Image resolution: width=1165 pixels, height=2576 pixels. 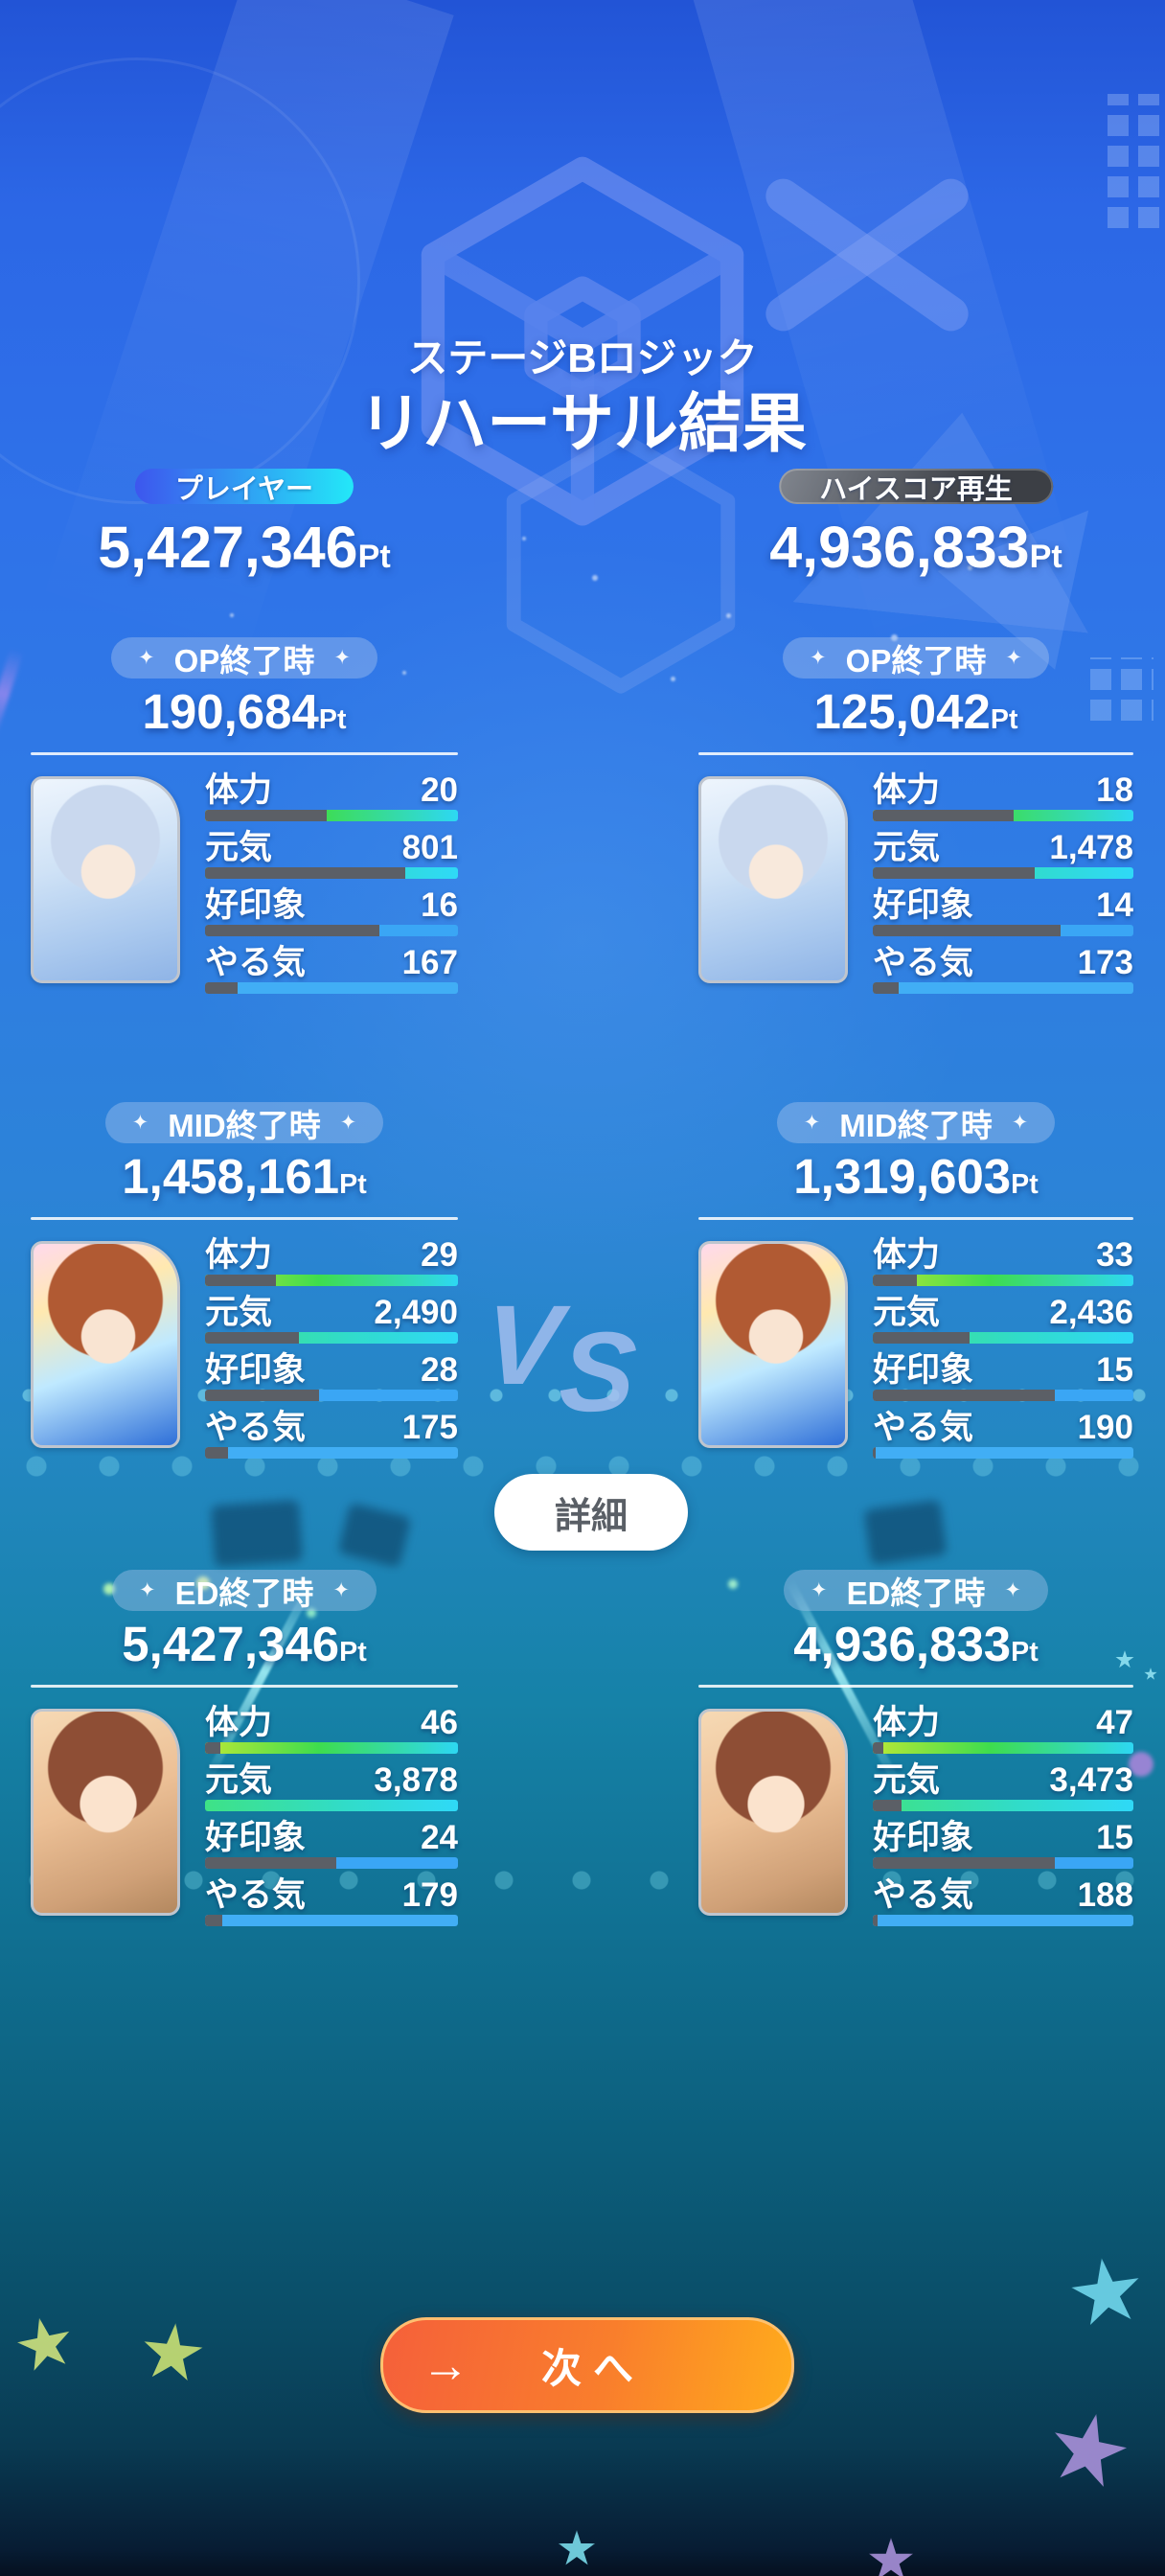 I want to click on stat-value: 2,490, so click(x=416, y=1312).